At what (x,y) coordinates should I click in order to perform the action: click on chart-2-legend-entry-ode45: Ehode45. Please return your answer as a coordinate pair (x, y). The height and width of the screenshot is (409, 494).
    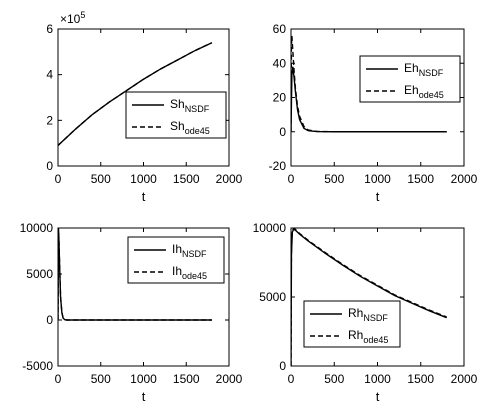
    Looking at the image, I should click on (424, 91).